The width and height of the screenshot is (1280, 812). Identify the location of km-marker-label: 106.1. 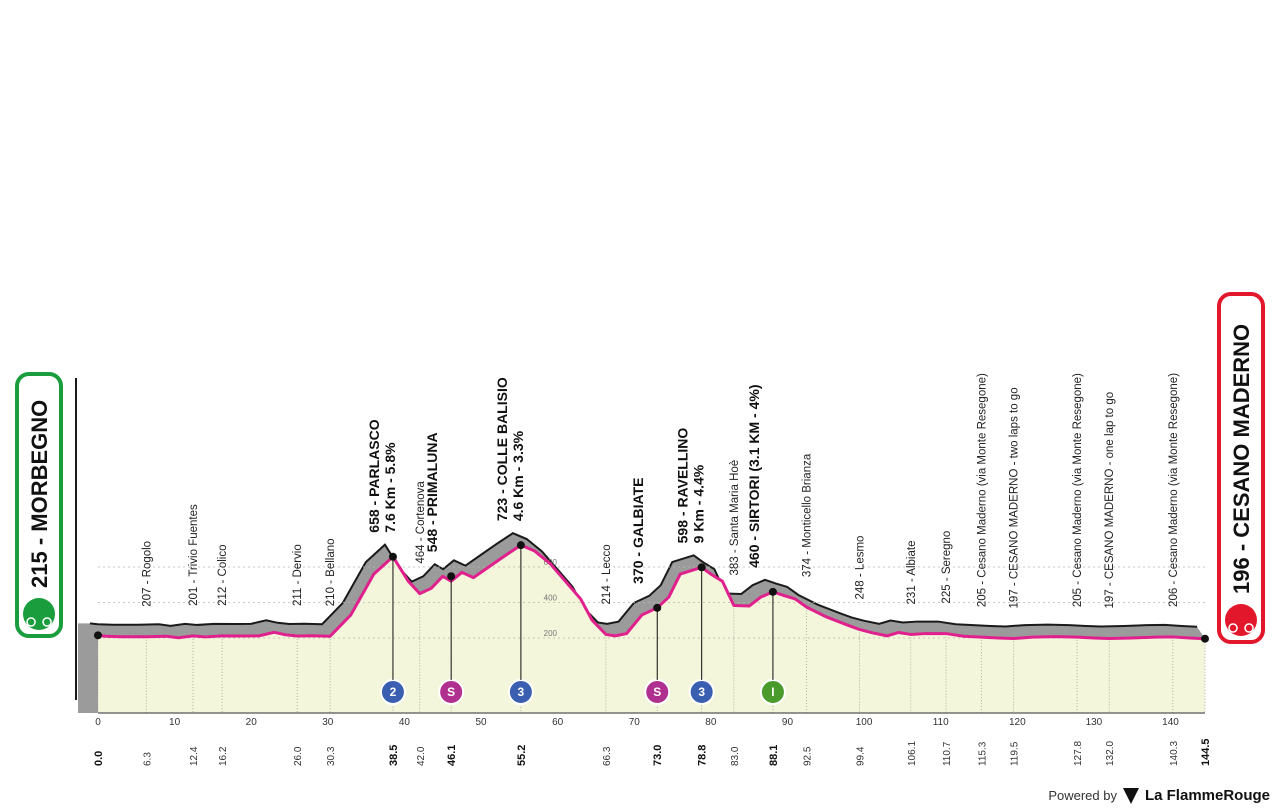
(912, 753).